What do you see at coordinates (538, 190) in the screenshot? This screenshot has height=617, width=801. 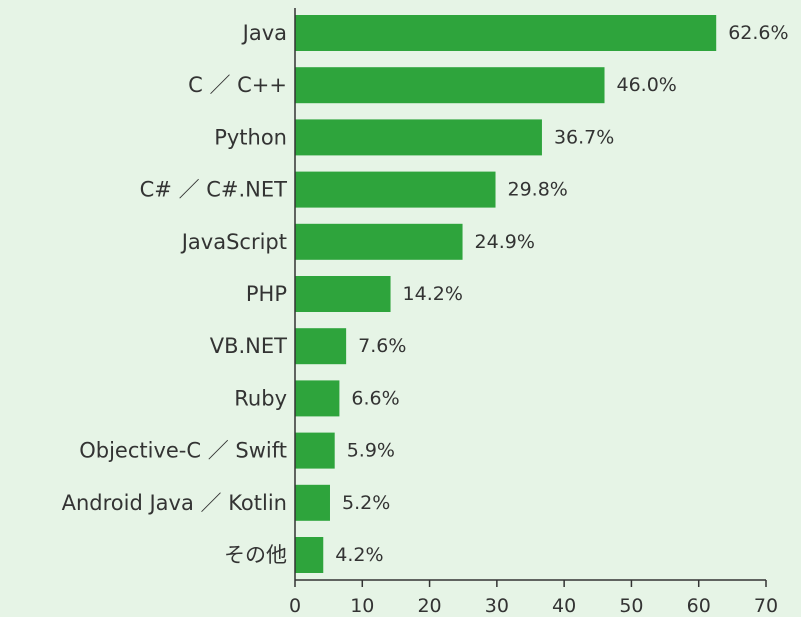 I see `value-label: 29.8%` at bounding box center [538, 190].